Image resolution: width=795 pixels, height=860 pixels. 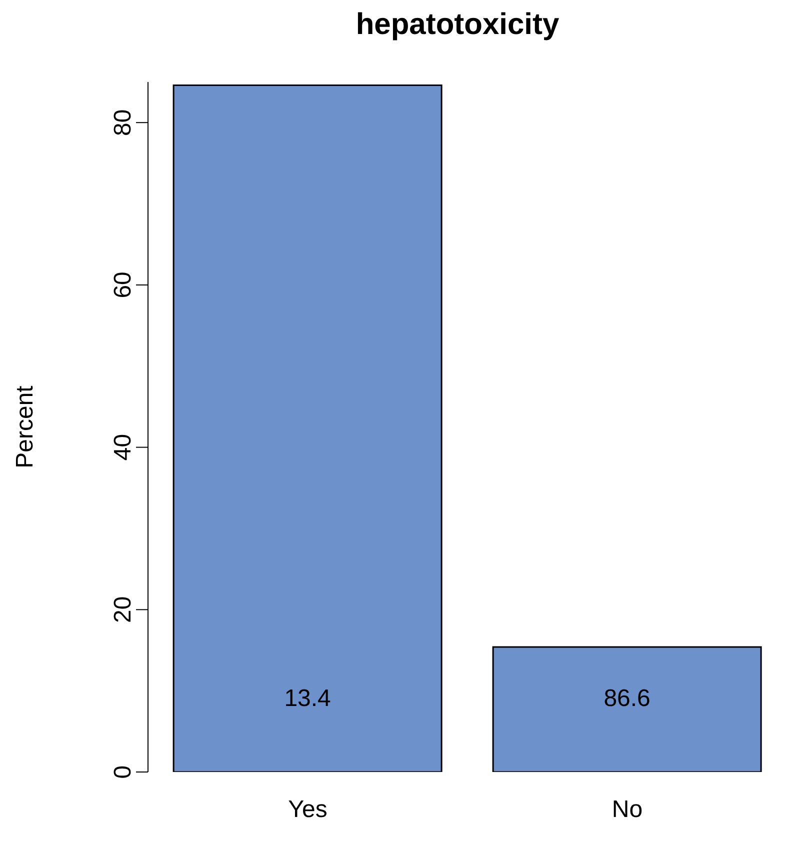 I want to click on y-tick-label: 20, so click(x=123, y=609).